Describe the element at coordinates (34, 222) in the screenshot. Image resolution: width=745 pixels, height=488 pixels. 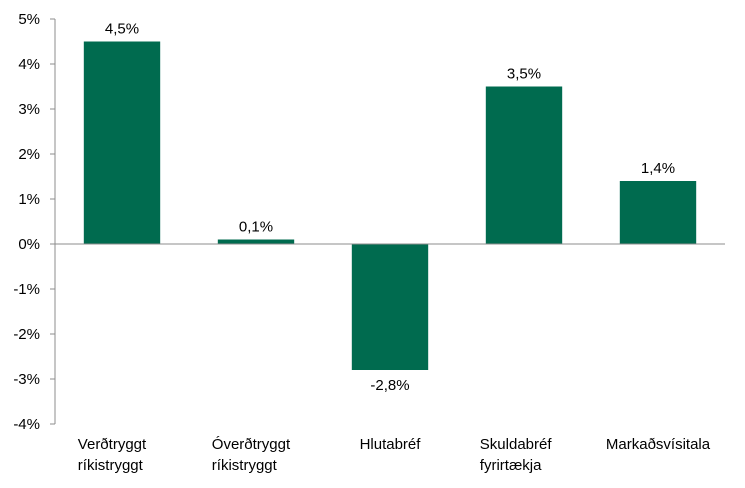
I see `y-axis: 5% 4% 3% 2% 1% 0% -1% -2% -3% -4%` at that location.